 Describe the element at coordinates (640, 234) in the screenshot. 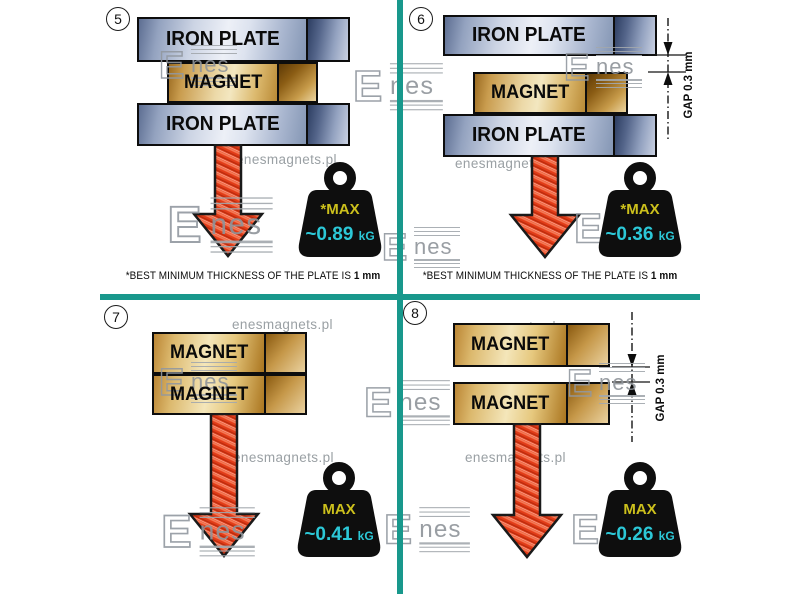

I see `max-force-value: ~0.36 kG` at that location.